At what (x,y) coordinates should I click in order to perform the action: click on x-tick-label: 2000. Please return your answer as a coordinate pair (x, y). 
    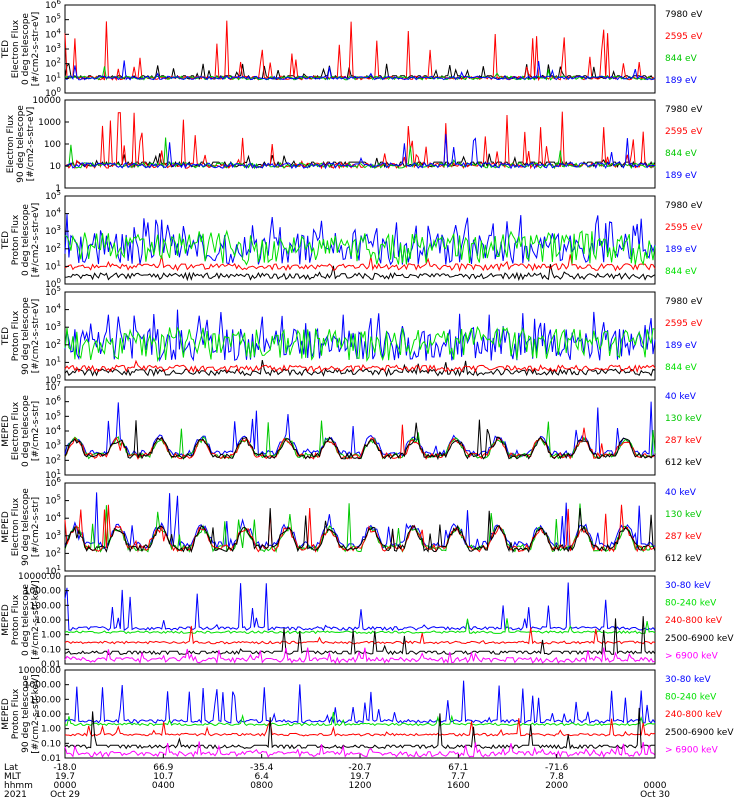
    Looking at the image, I should click on (556, 786).